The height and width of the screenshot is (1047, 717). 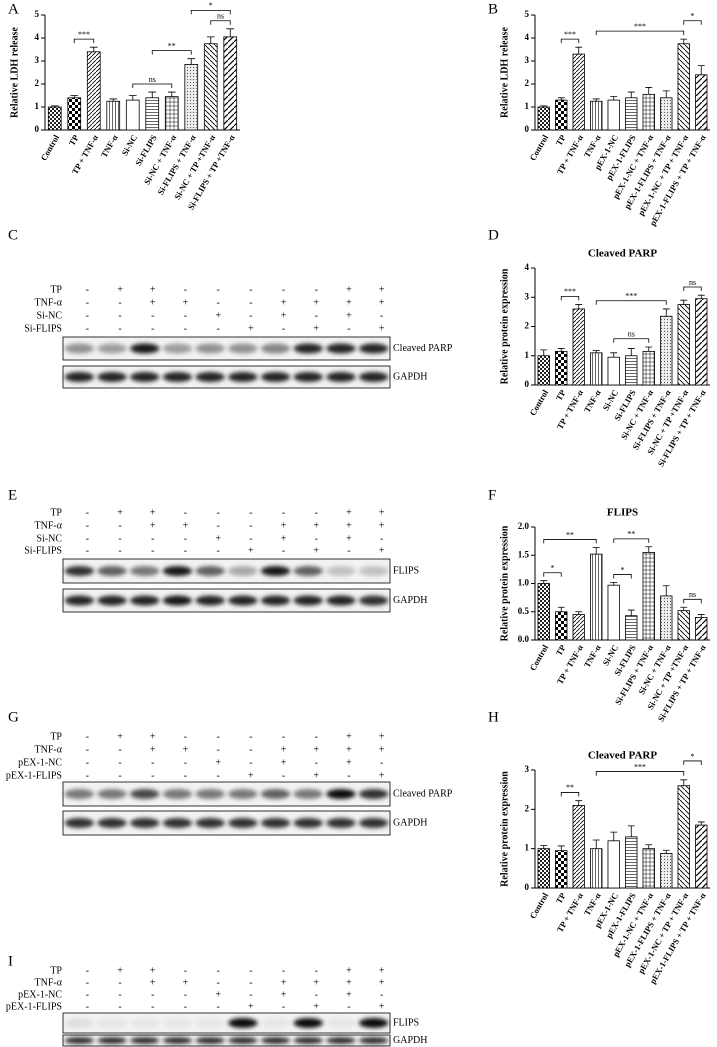 What do you see at coordinates (524, 526) in the screenshot?
I see `y-tick-label: 2.0` at bounding box center [524, 526].